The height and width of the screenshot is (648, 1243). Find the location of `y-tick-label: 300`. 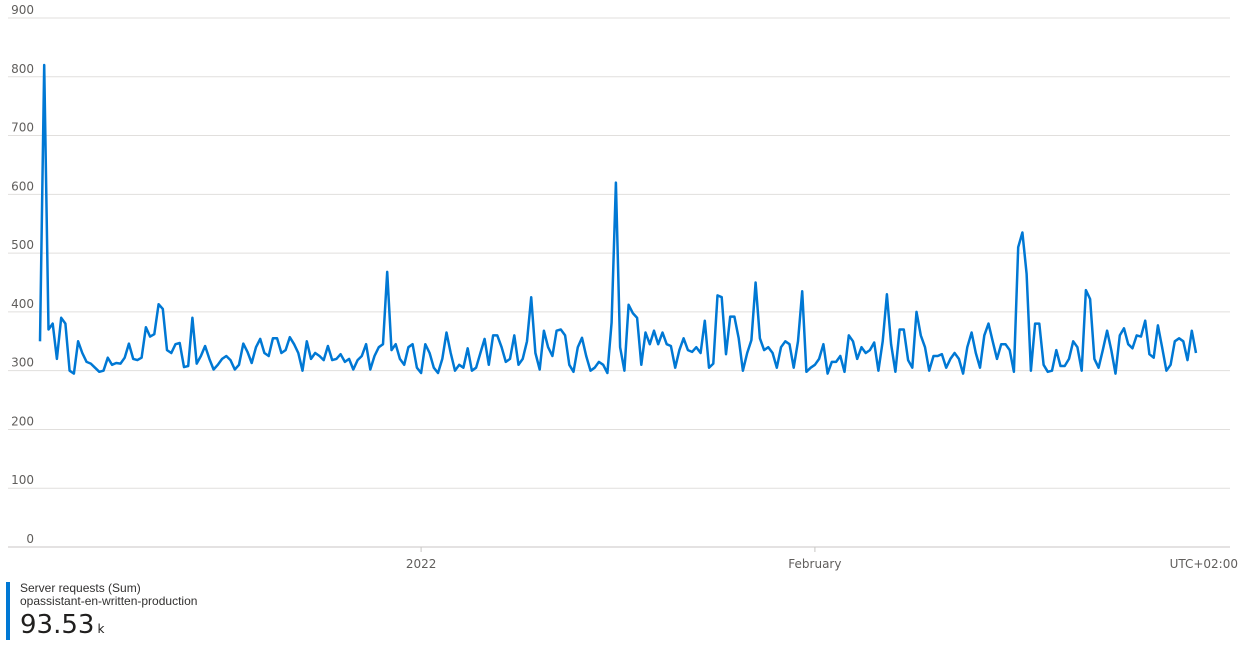

y-tick-label: 300 is located at coordinates (22, 363).